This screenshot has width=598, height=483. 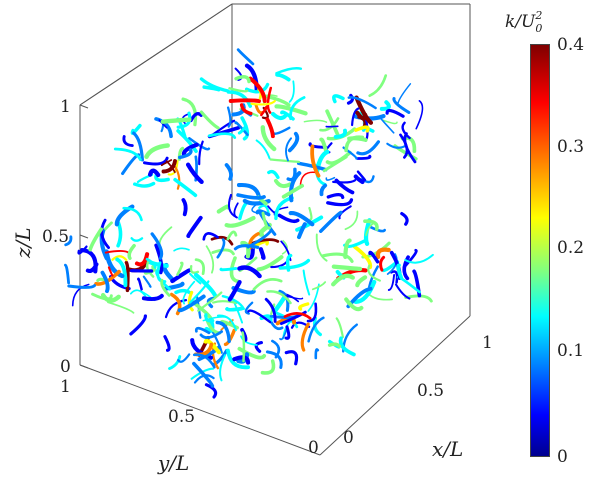 I want to click on y-tick-1: 1, so click(x=65, y=387).